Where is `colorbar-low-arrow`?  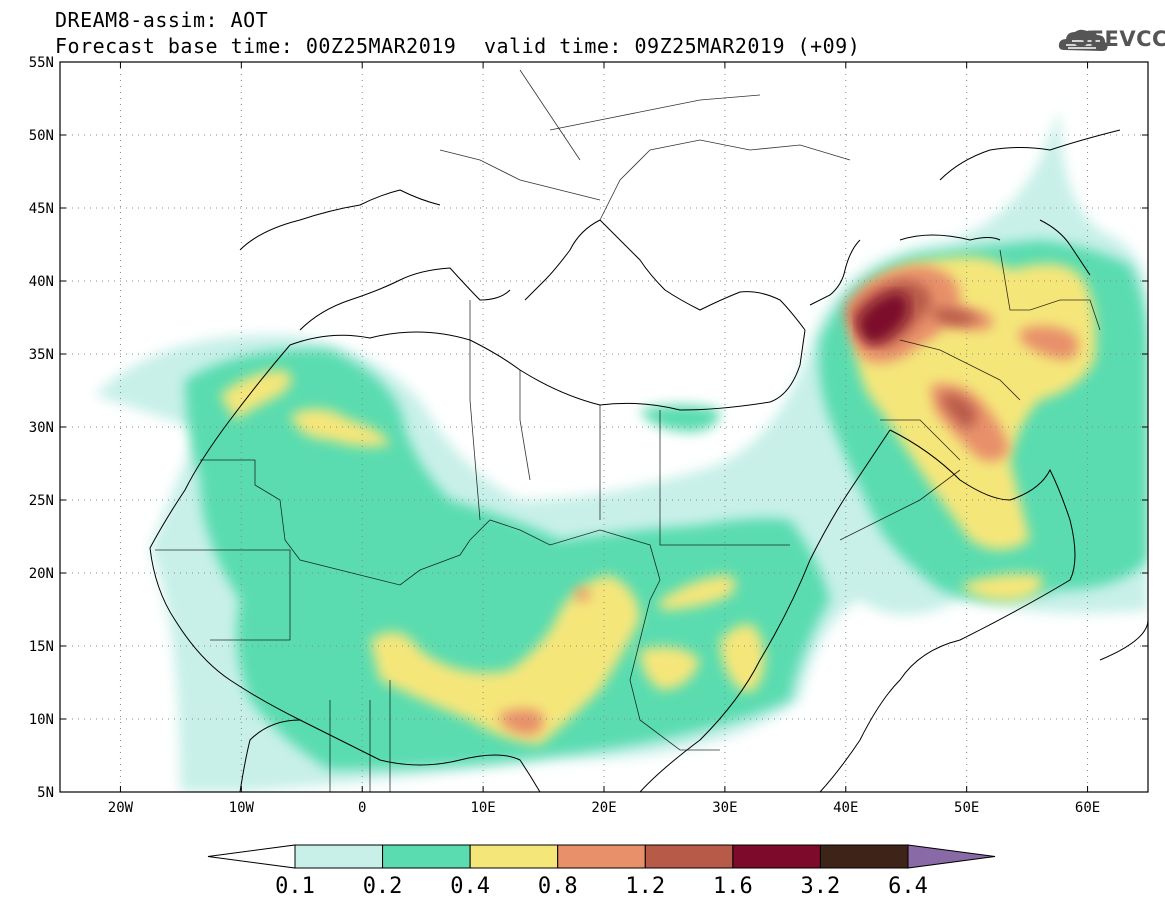
colorbar-low-arrow is located at coordinates (251, 856).